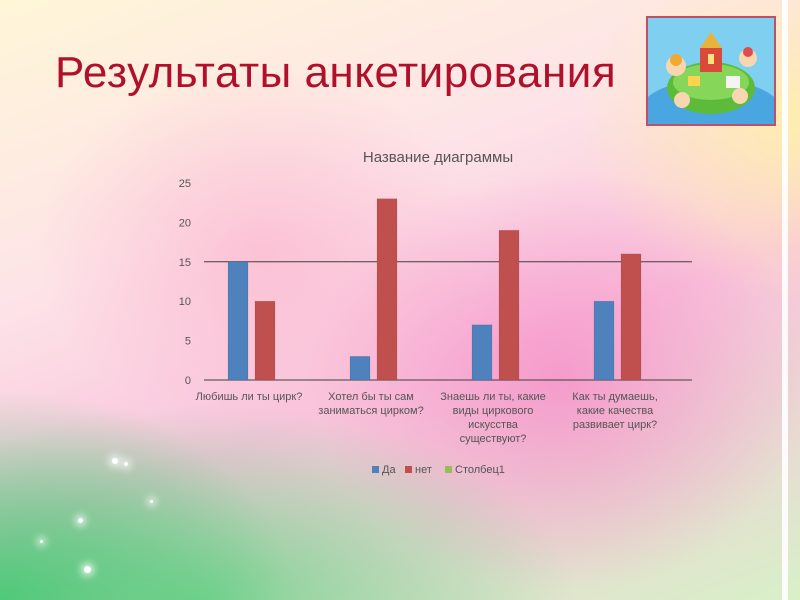  I want to click on legend-label: Столбец1, so click(480, 470).